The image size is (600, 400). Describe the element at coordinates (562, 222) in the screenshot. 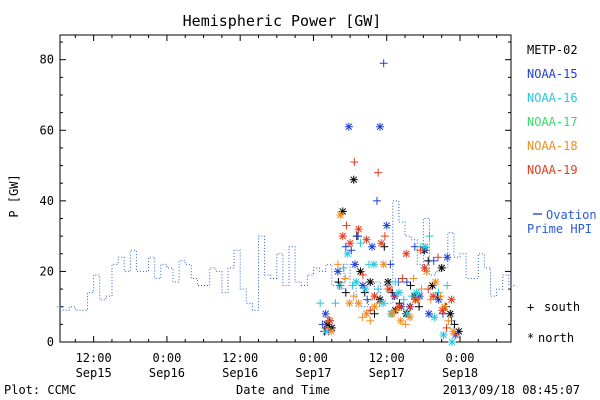

I see `ovation-legend: Ovation Prime HPI` at that location.